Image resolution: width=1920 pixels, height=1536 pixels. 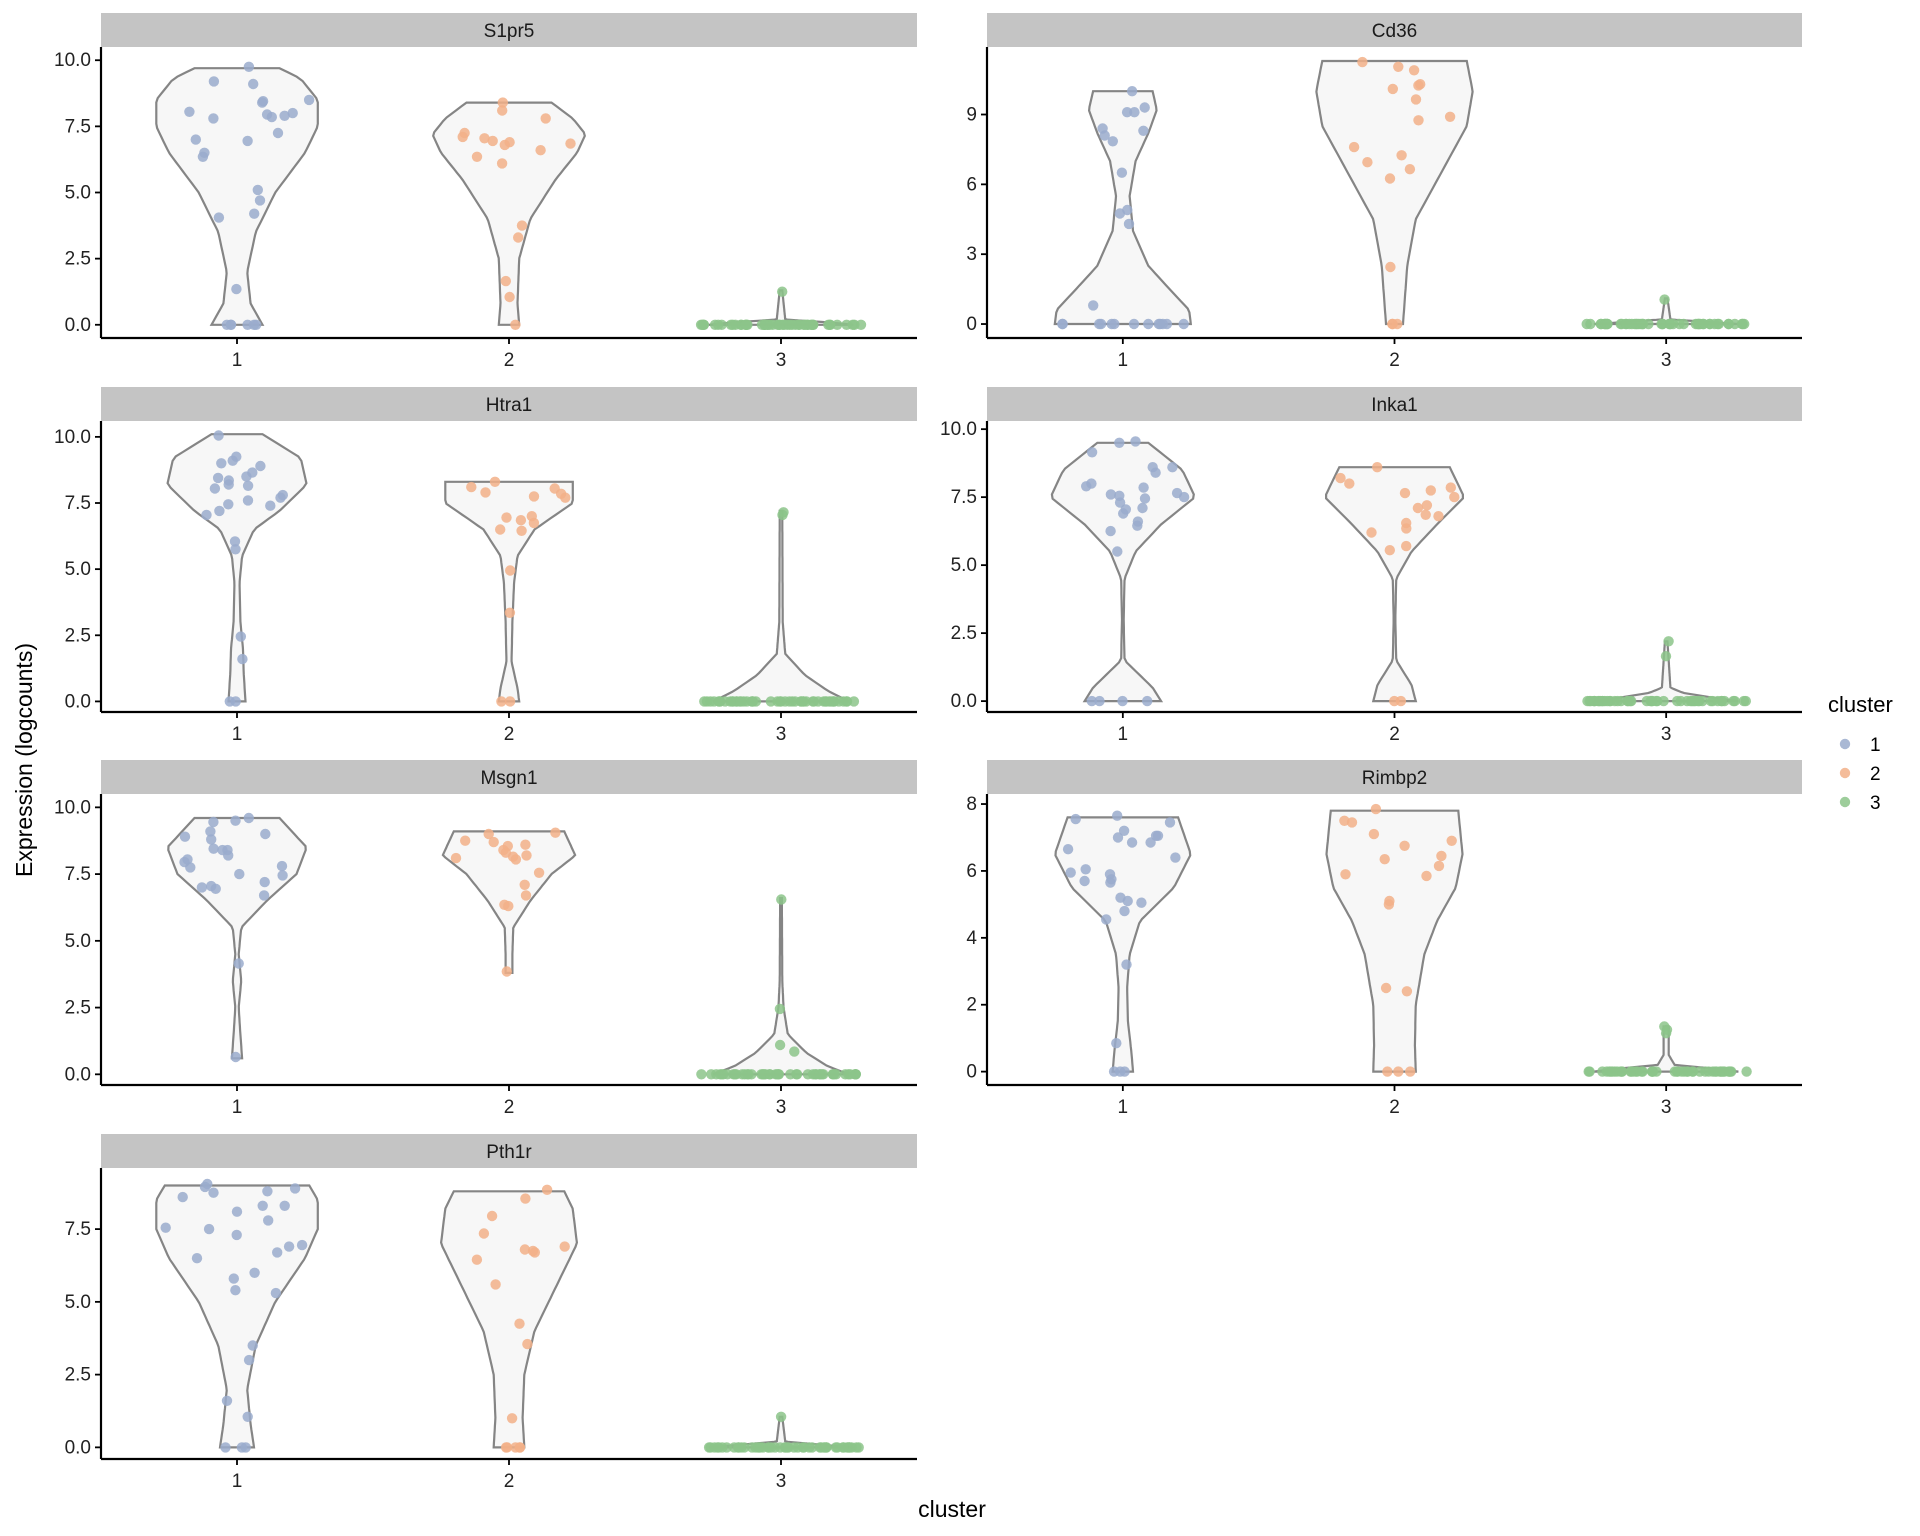 What do you see at coordinates (509, 405) in the screenshot?
I see `facet-strip-label: Htra1` at bounding box center [509, 405].